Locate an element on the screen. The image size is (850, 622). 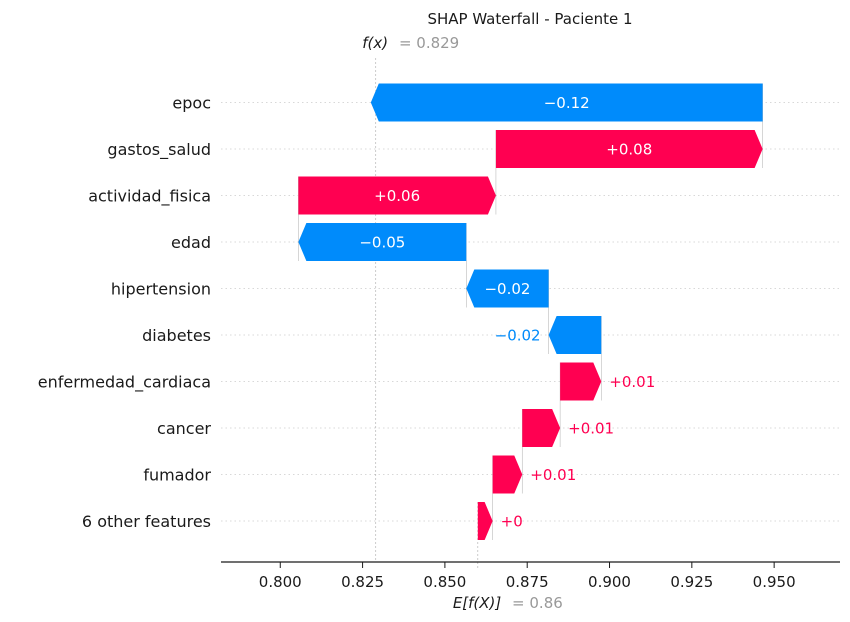
bar-enfermedad_cardiaca is located at coordinates (581, 381).